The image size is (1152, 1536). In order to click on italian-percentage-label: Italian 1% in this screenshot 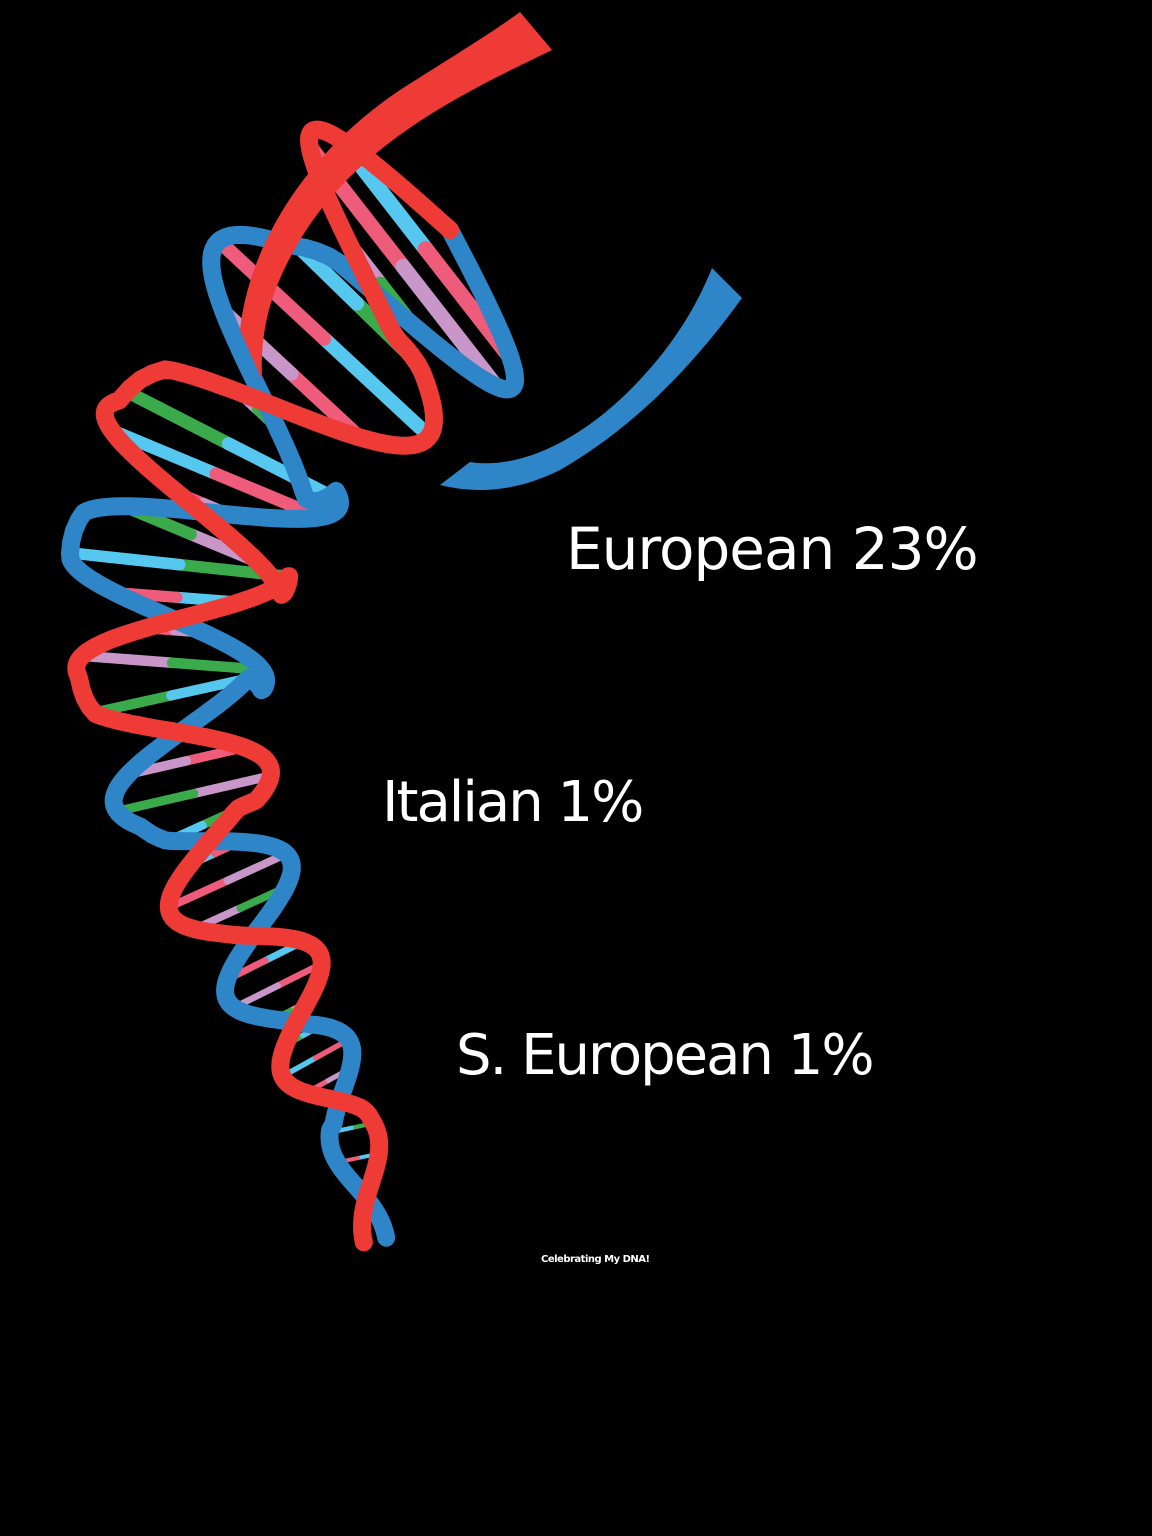, I will do `click(513, 802)`.